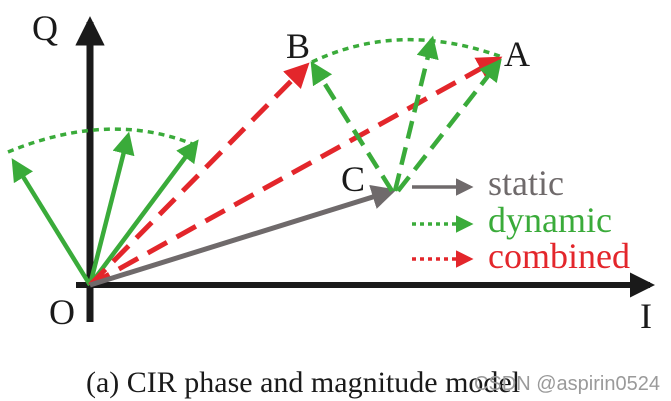  Describe the element at coordinates (303, 382) in the screenshot. I see `figure-caption: (a) CIR phase and magnitude model` at that location.